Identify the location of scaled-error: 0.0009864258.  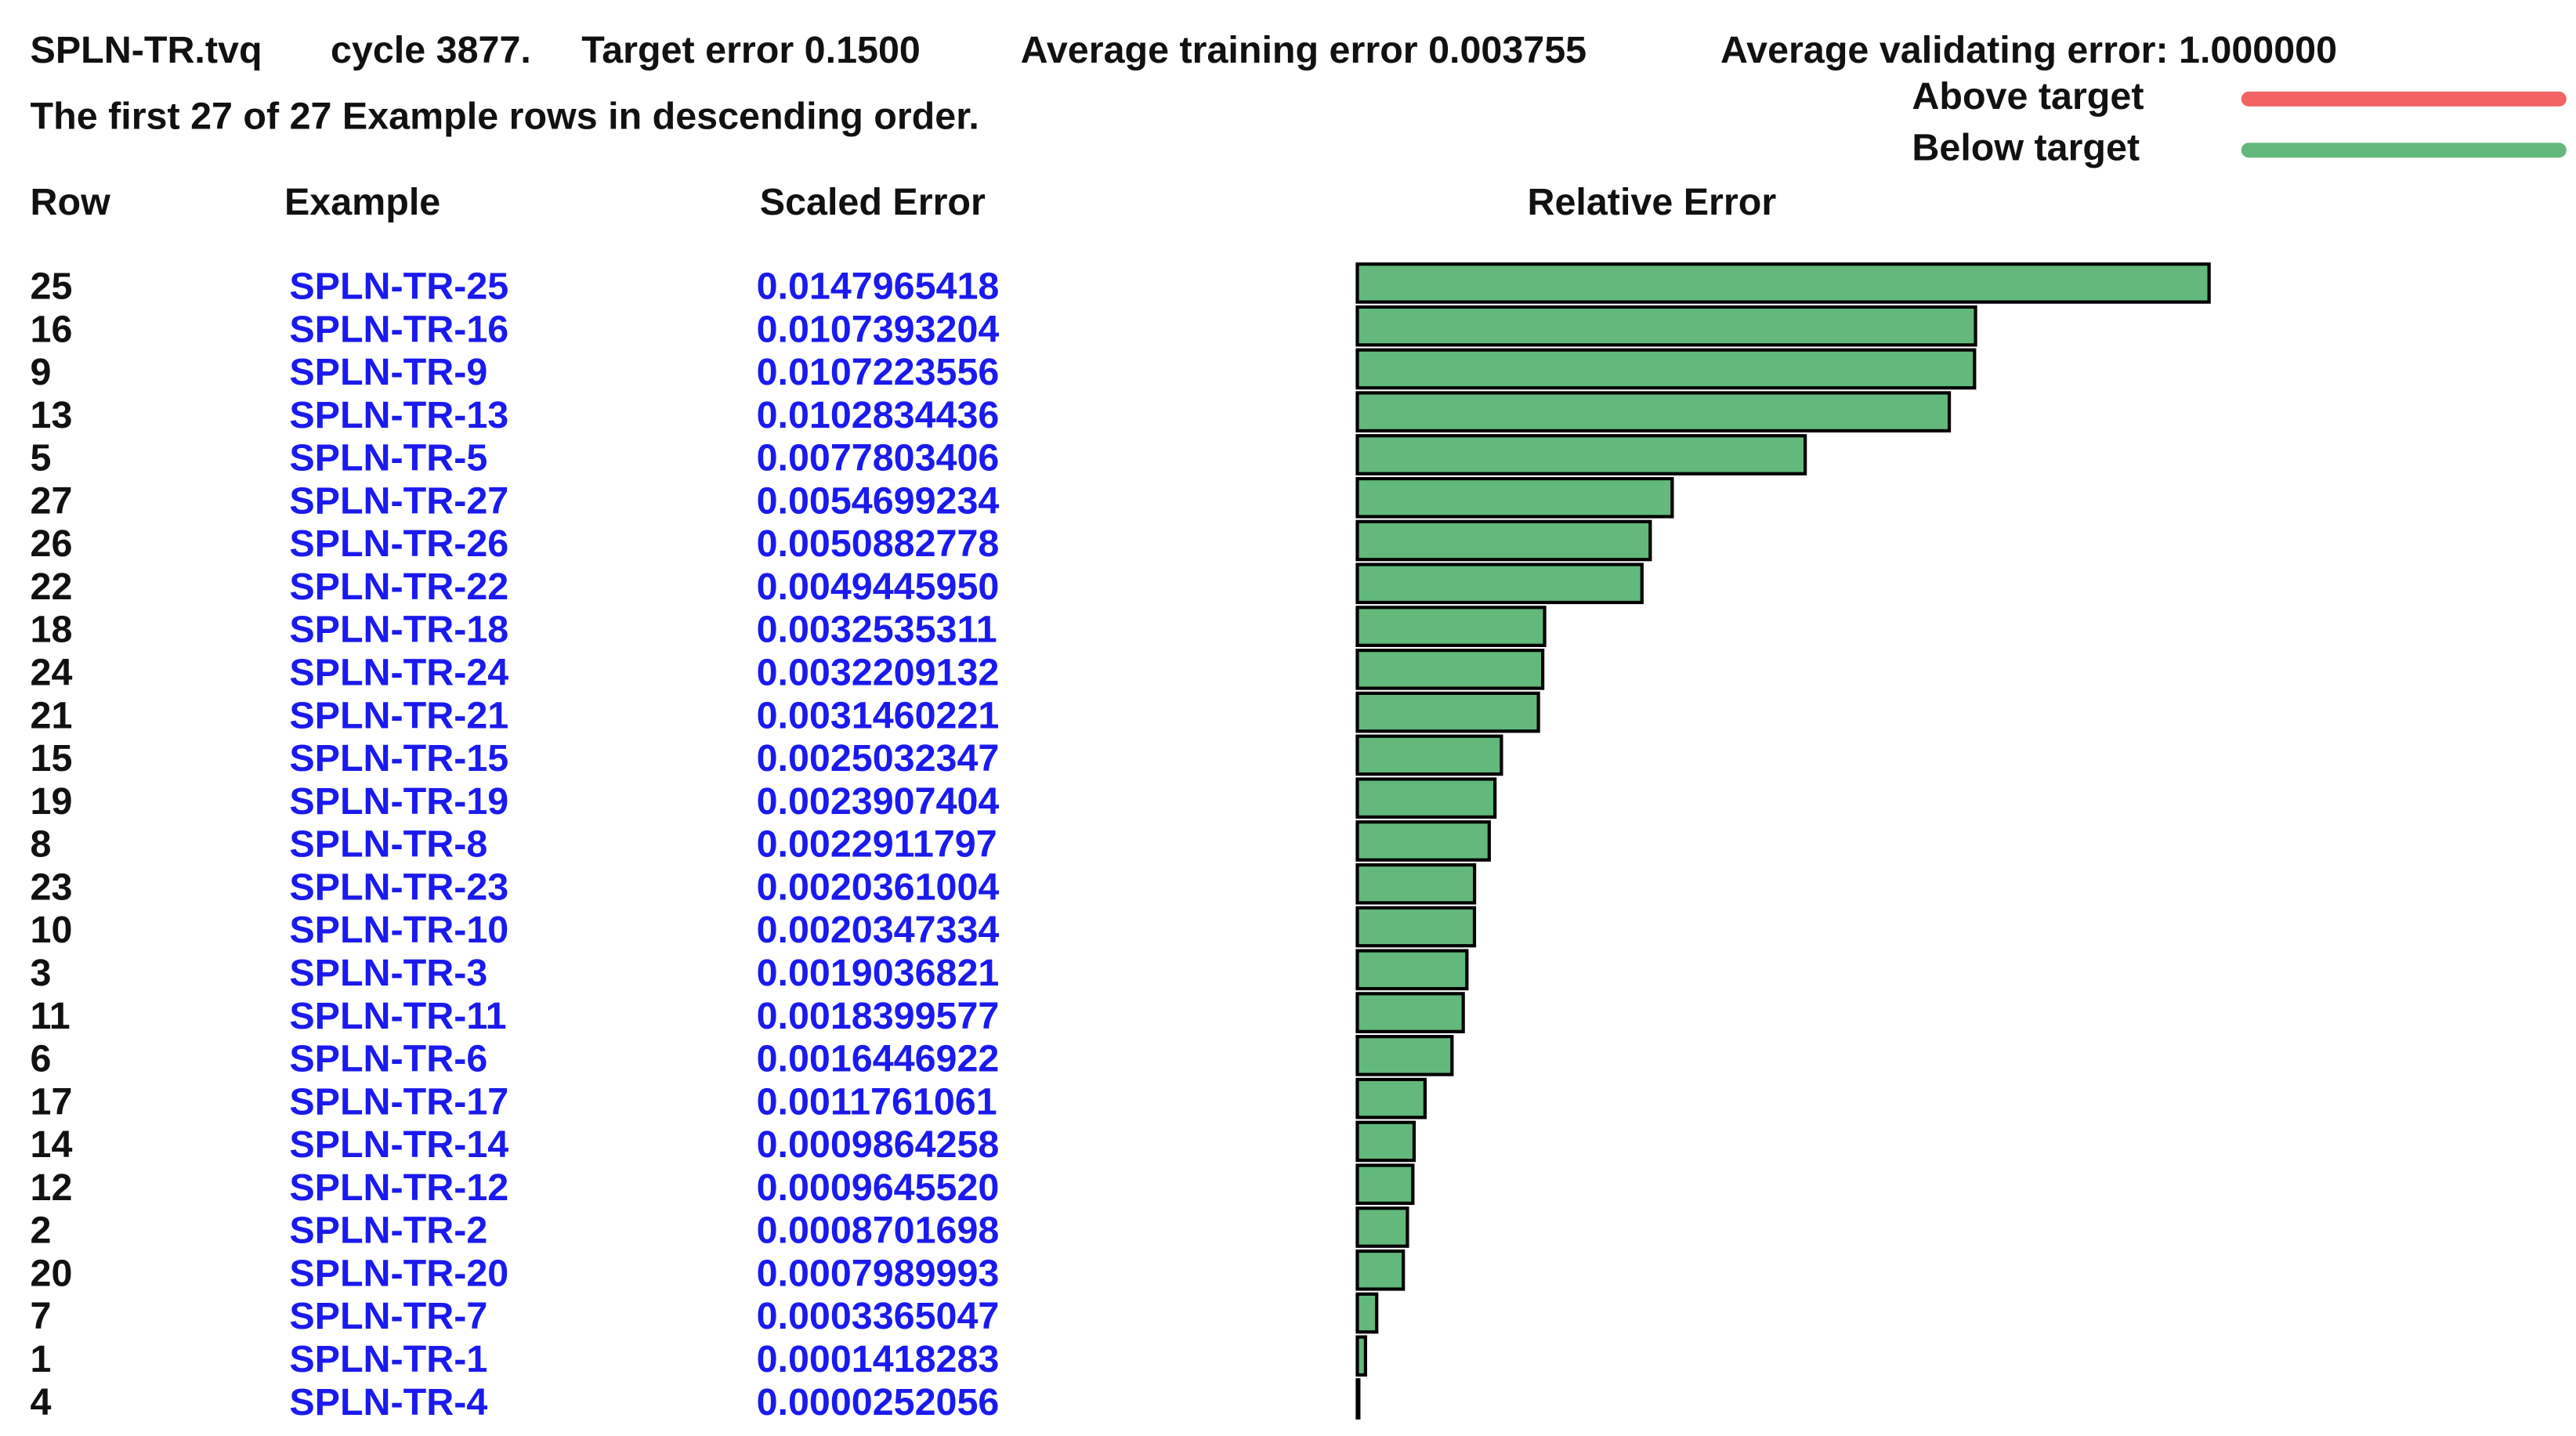
(878, 1144).